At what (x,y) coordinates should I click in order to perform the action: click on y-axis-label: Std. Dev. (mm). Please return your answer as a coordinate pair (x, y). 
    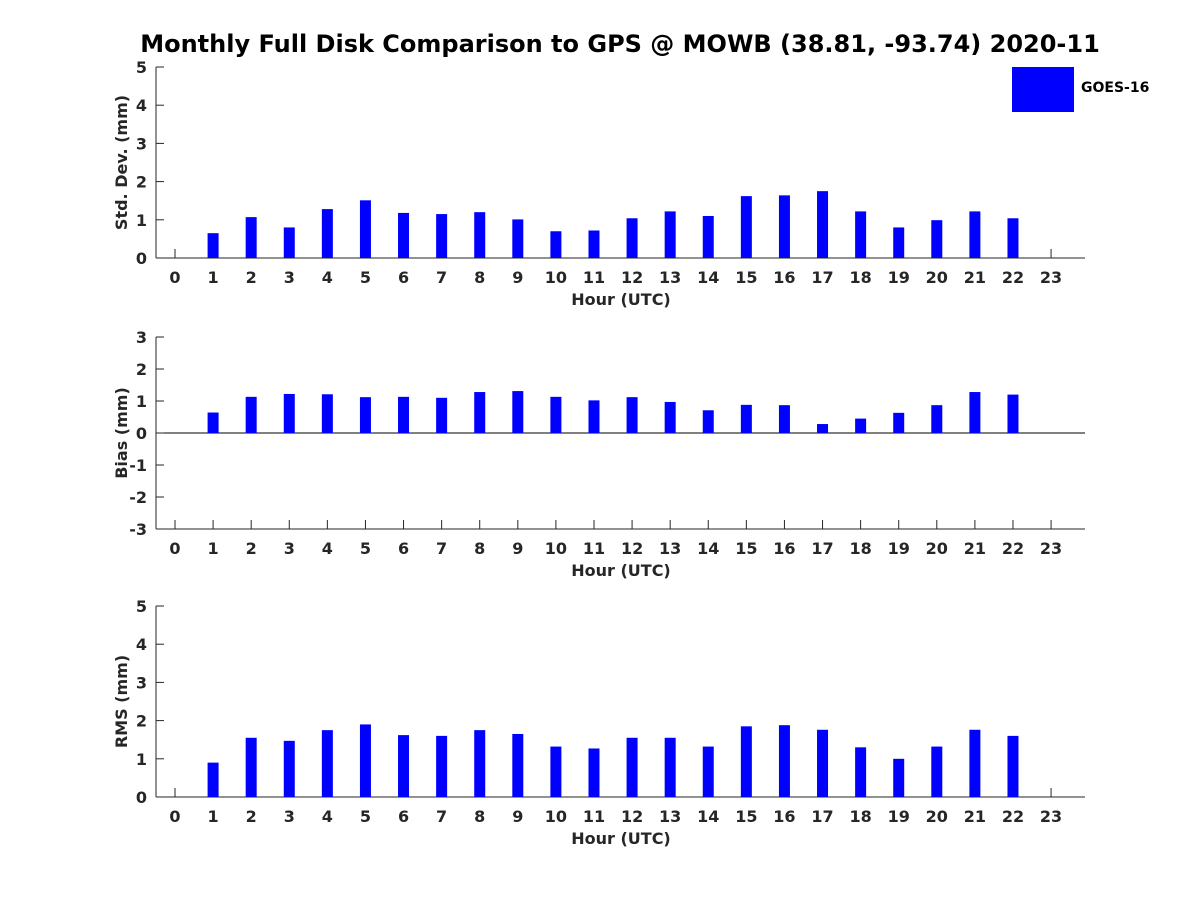
    Looking at the image, I should click on (121, 162).